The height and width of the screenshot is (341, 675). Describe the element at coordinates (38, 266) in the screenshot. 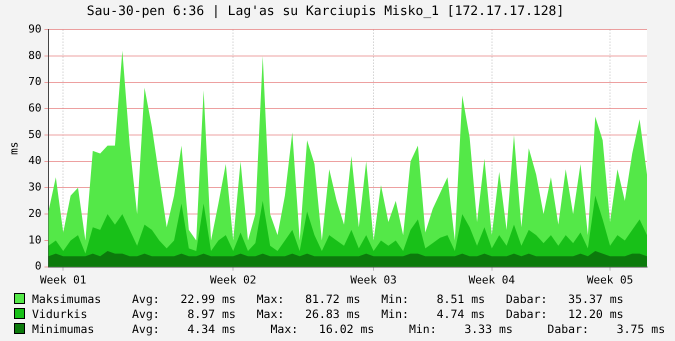

I see `y-tick-label: 0` at that location.